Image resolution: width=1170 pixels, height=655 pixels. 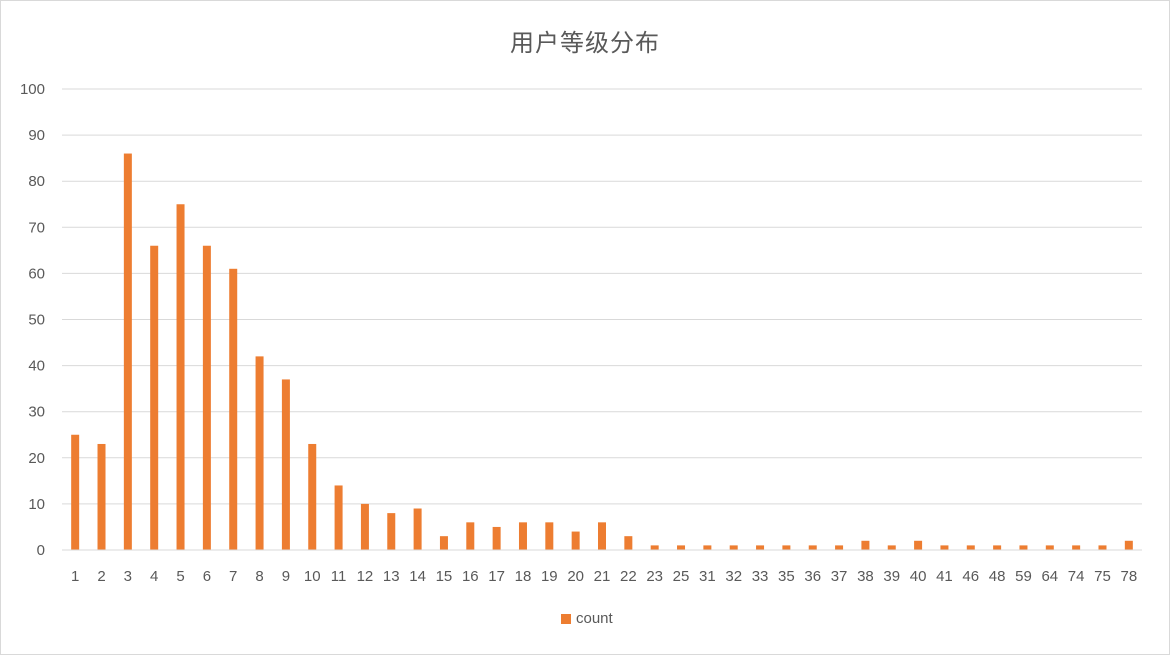 What do you see at coordinates (36, 227) in the screenshot?
I see `y-tick-label: 70` at bounding box center [36, 227].